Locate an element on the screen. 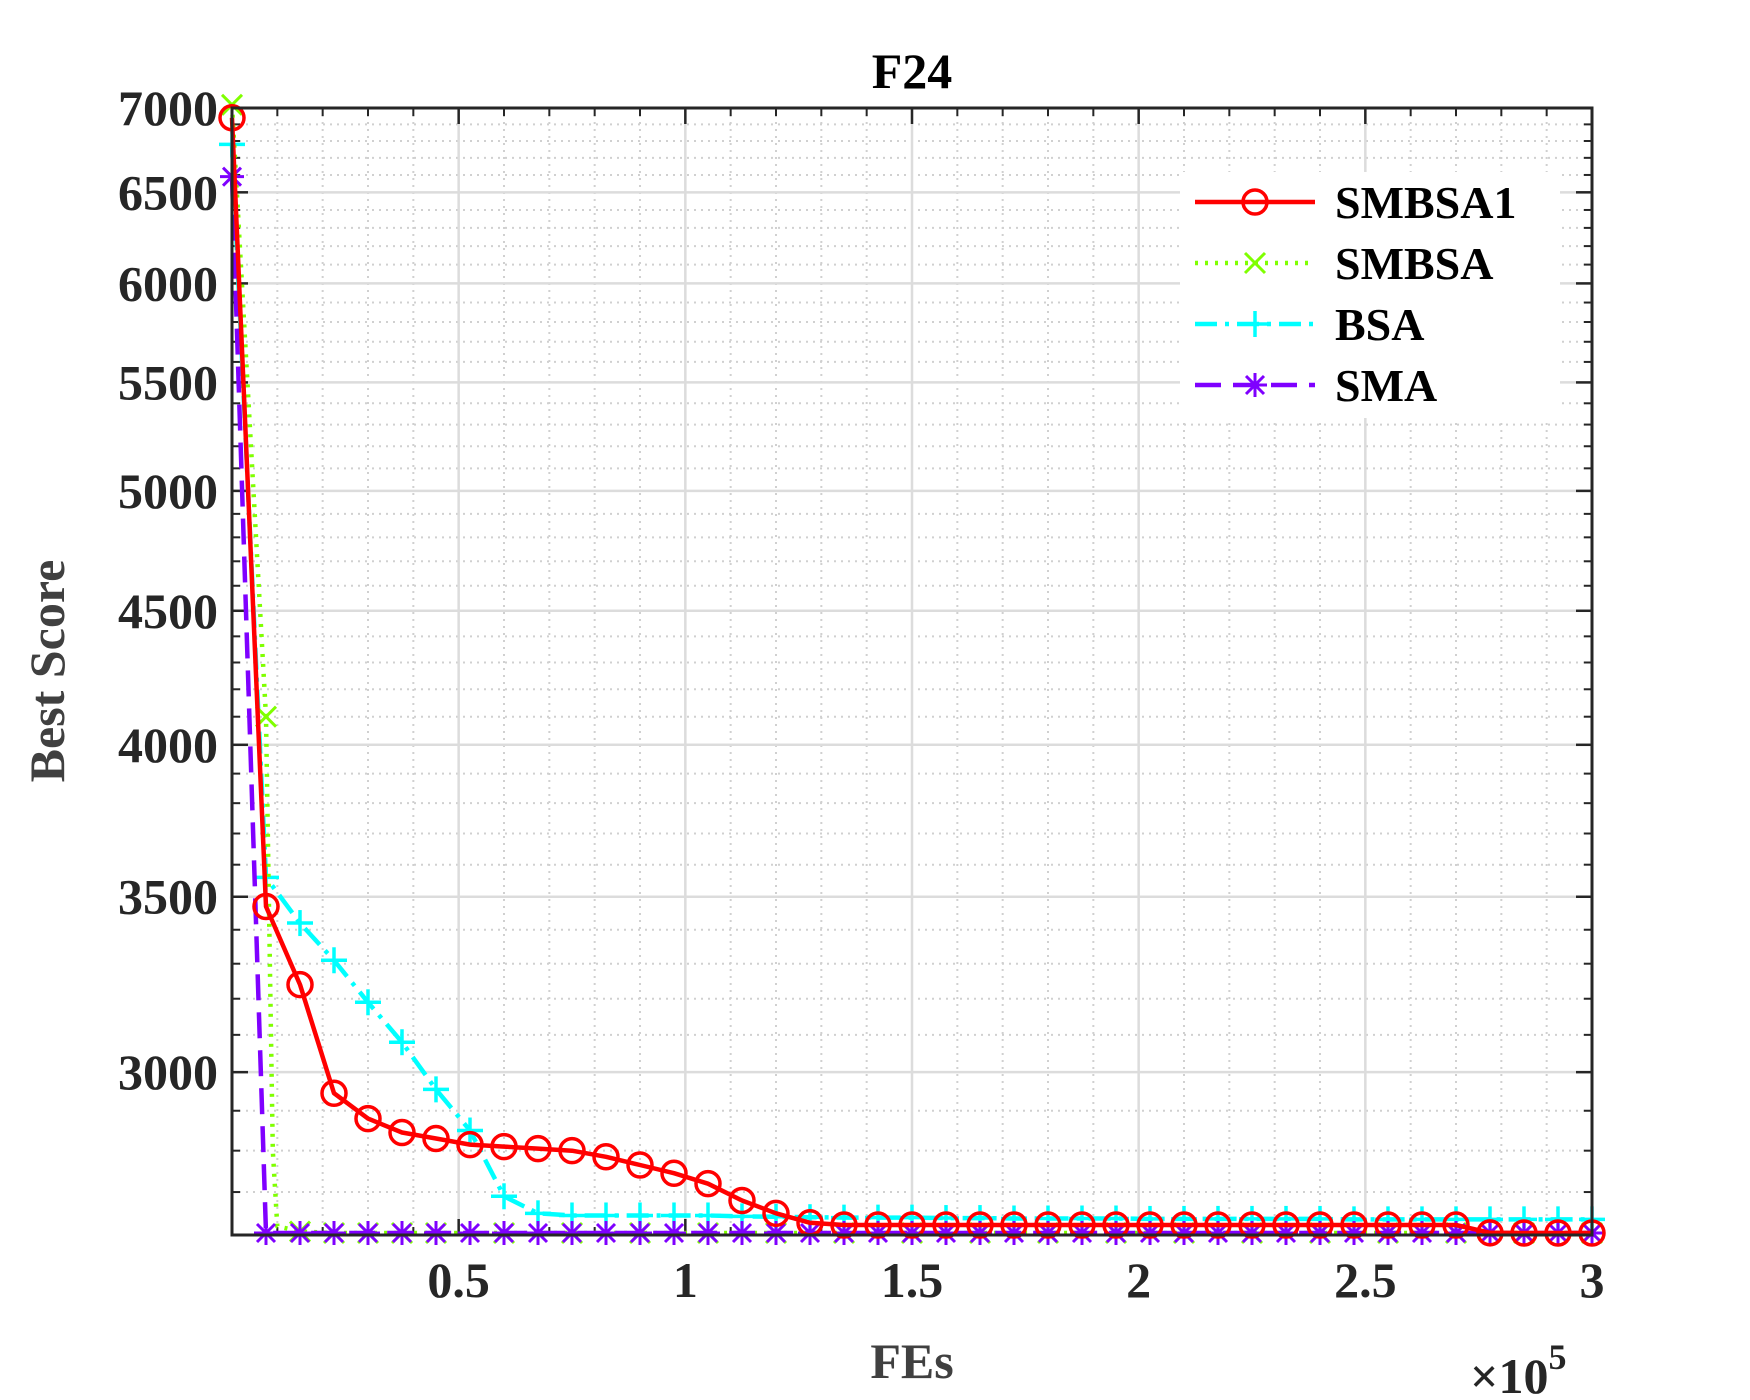 This screenshot has width=1750, height=1400. x-exponent-multiplier: ×10⁵ is located at coordinates (1518, 1368).